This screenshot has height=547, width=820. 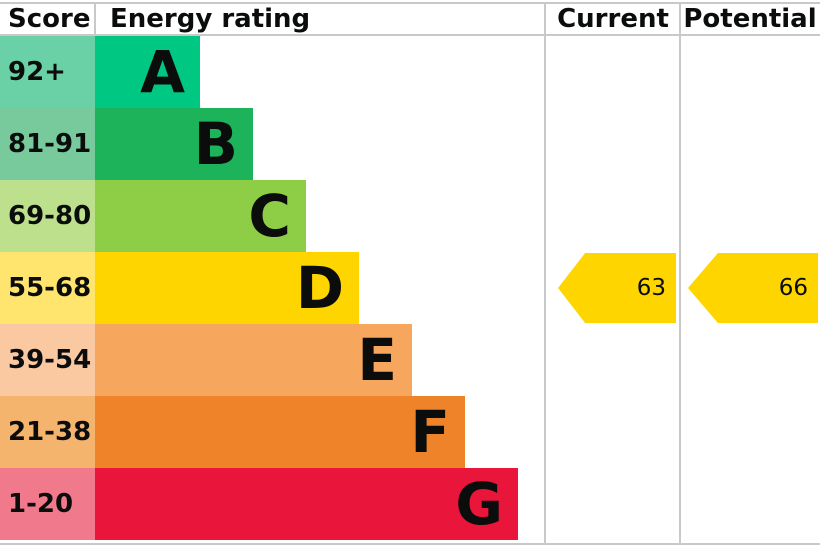 I want to click on energy-rating-header: Energy rating, so click(x=210, y=19).